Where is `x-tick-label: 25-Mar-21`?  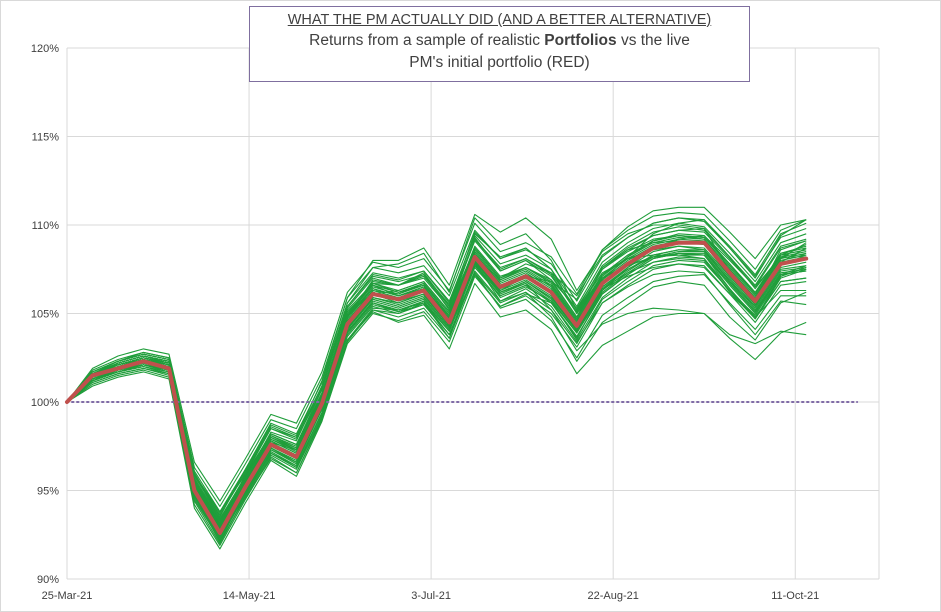
x-tick-label: 25-Mar-21 is located at coordinates (67, 596).